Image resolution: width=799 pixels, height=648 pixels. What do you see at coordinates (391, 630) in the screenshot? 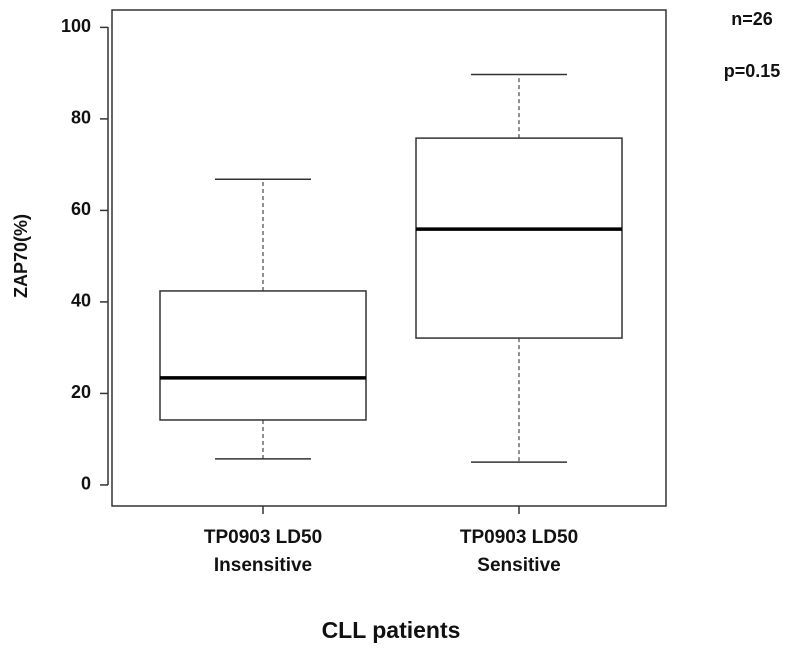
I see `x-axis-title: CLL patients` at bounding box center [391, 630].